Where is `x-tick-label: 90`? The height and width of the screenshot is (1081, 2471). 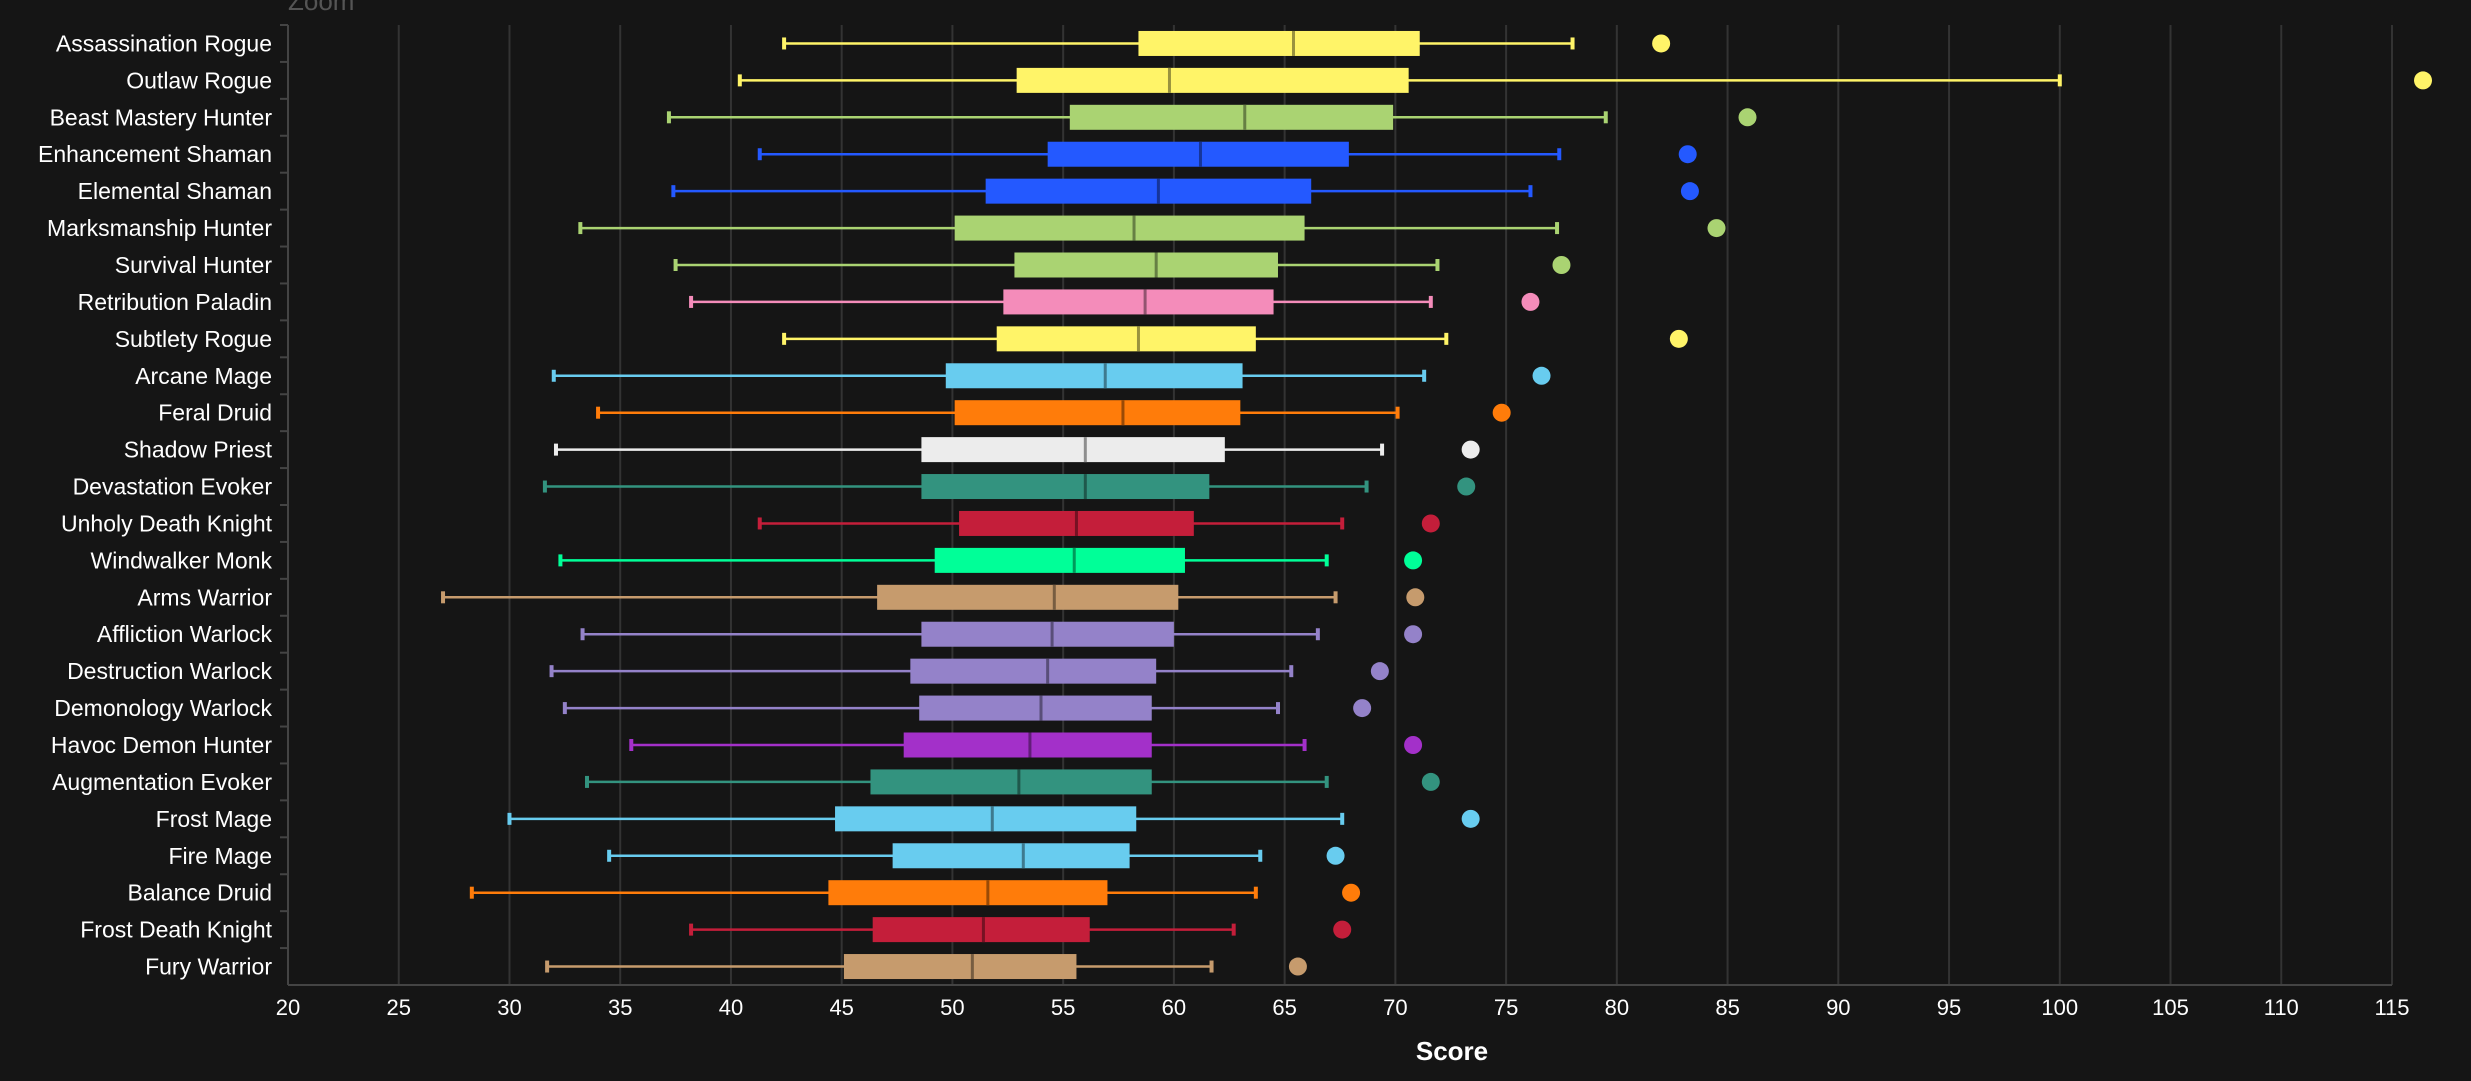
x-tick-label: 90 is located at coordinates (1838, 1007).